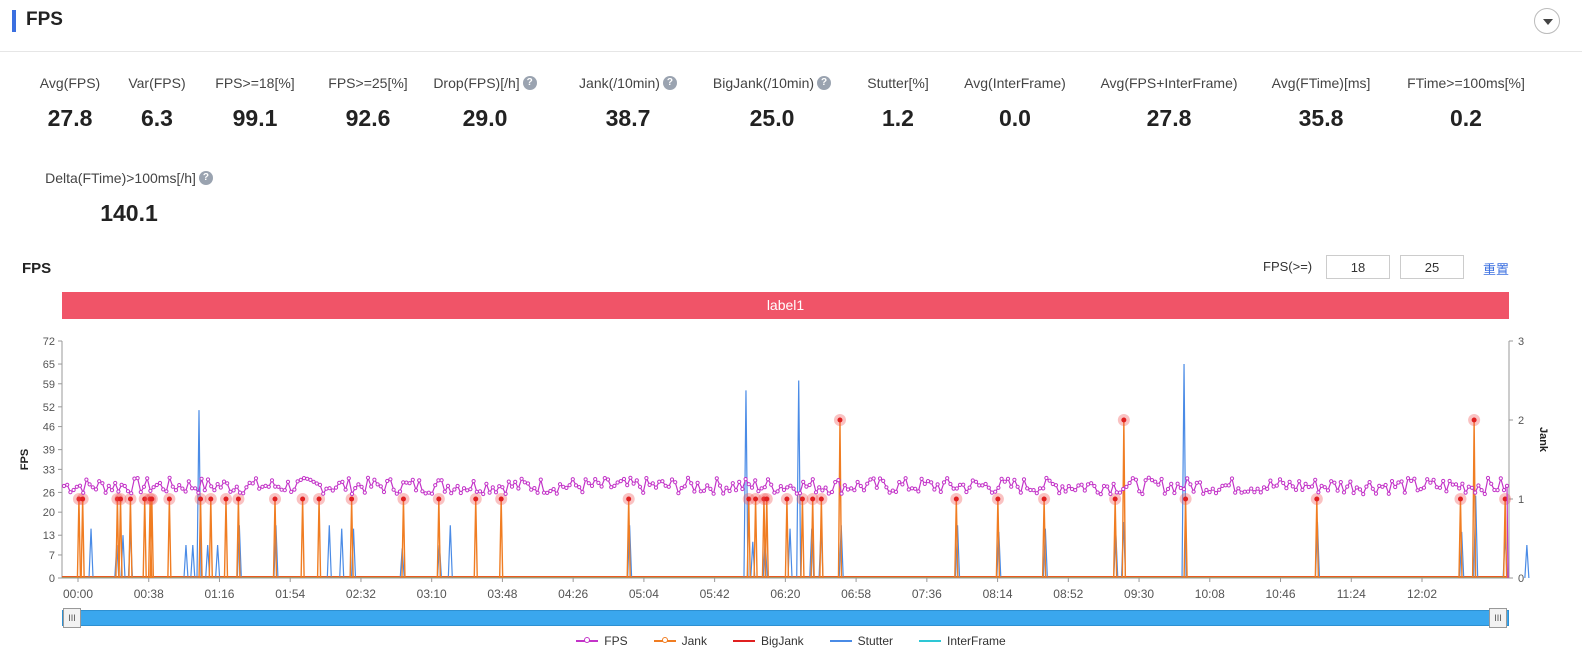 The image size is (1582, 661). What do you see at coordinates (768, 641) in the screenshot?
I see `legend-item-bigjank: BigJank` at bounding box center [768, 641].